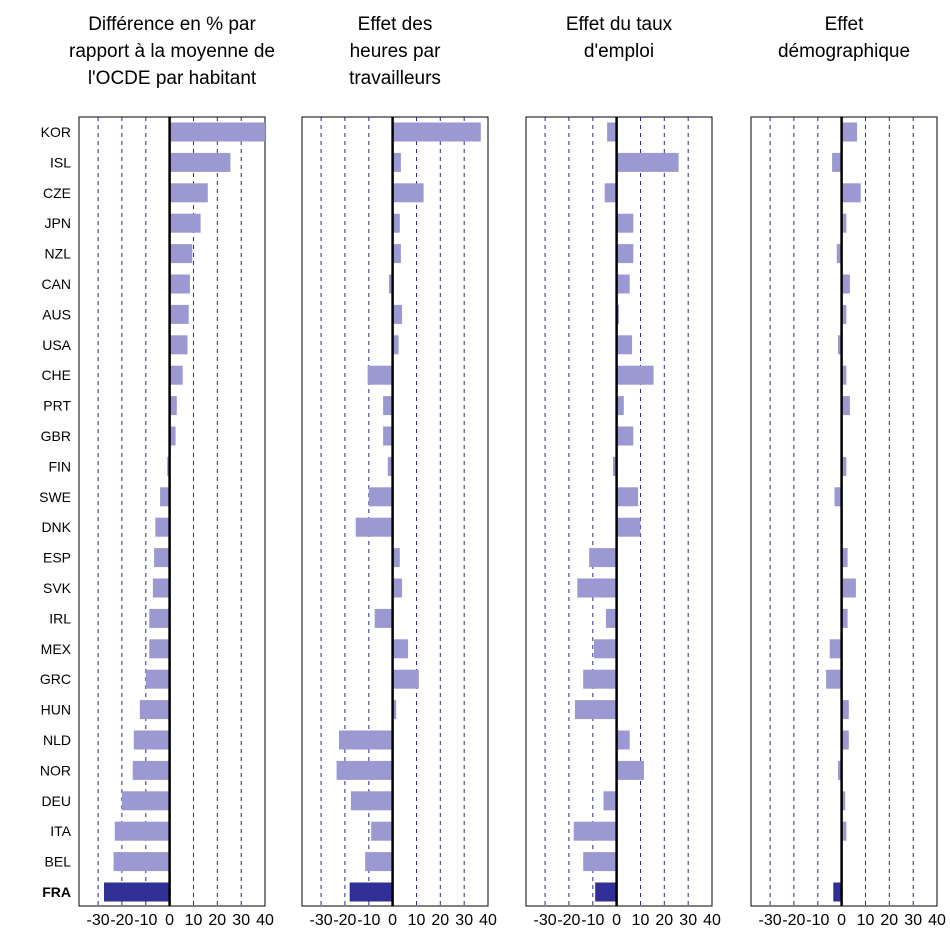  What do you see at coordinates (395, 24) in the screenshot?
I see `panel-2-title-line-1: Effet des` at bounding box center [395, 24].